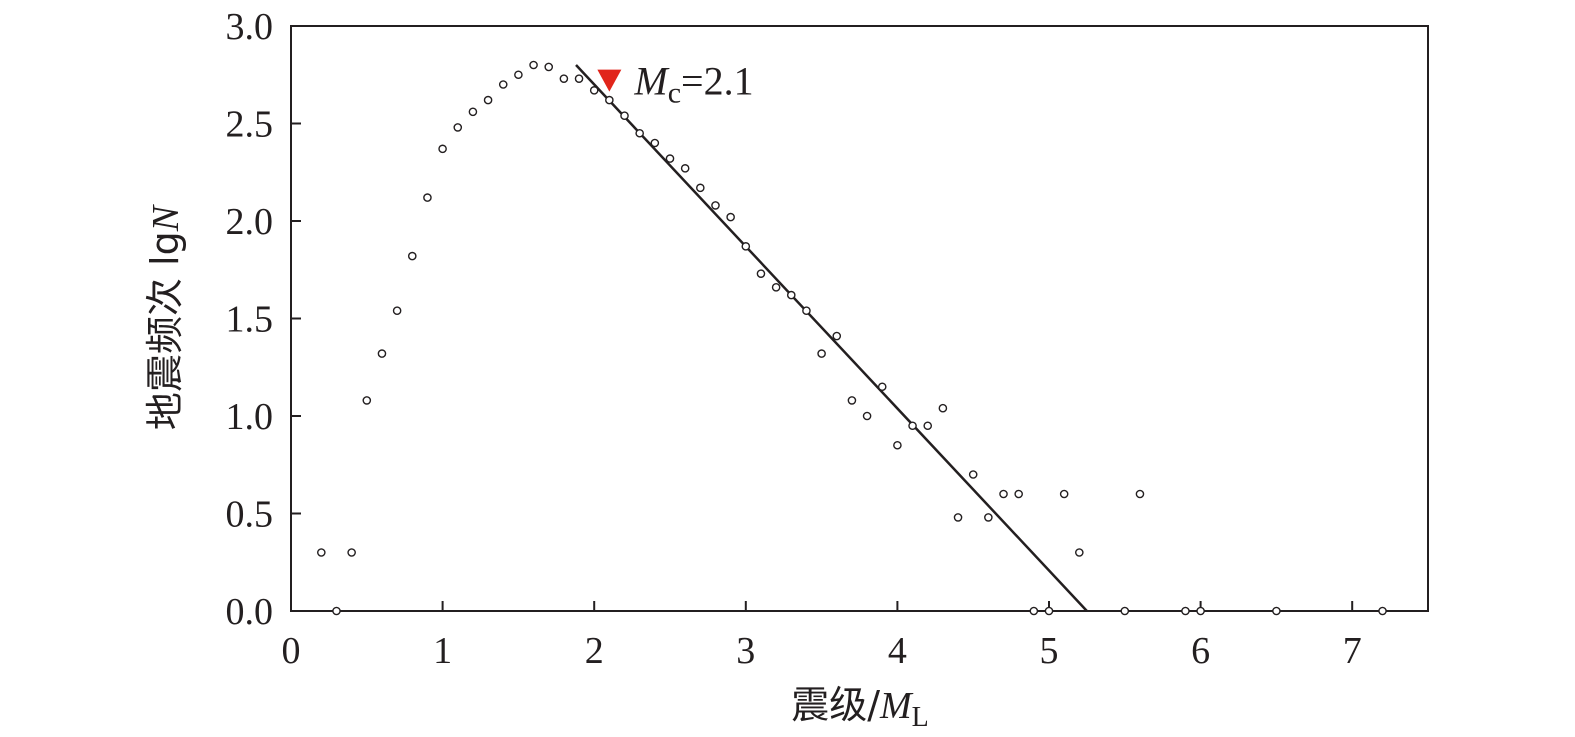 Image resolution: width=1575 pixels, height=737 pixels. Describe the element at coordinates (165, 330) in the screenshot. I see `y-axis-title-prefix: 地震频次 lg` at that location.